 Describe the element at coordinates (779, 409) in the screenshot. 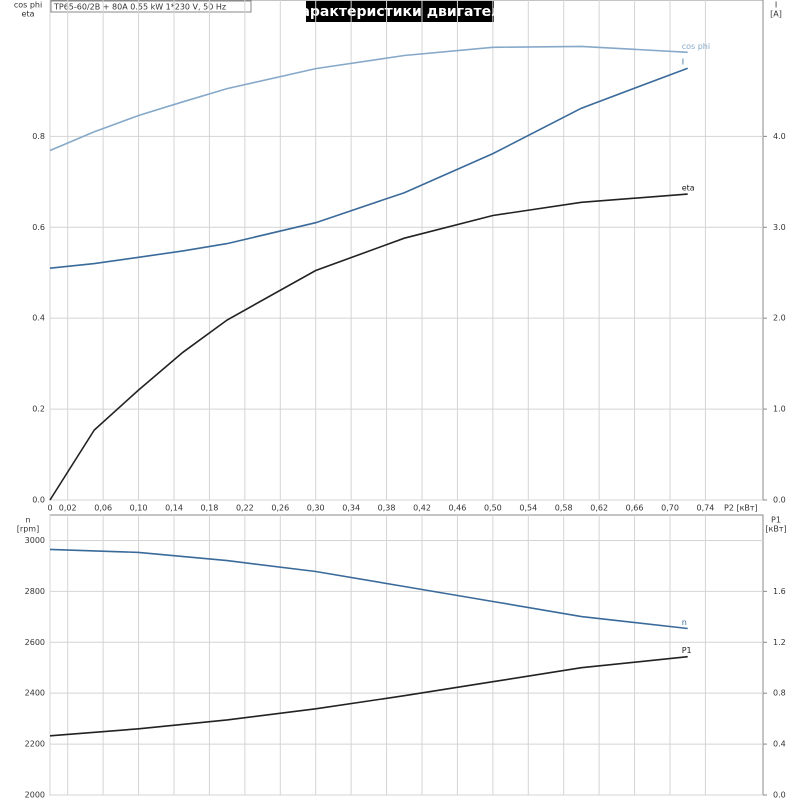

I see `y2-tick-label: 1.0` at that location.